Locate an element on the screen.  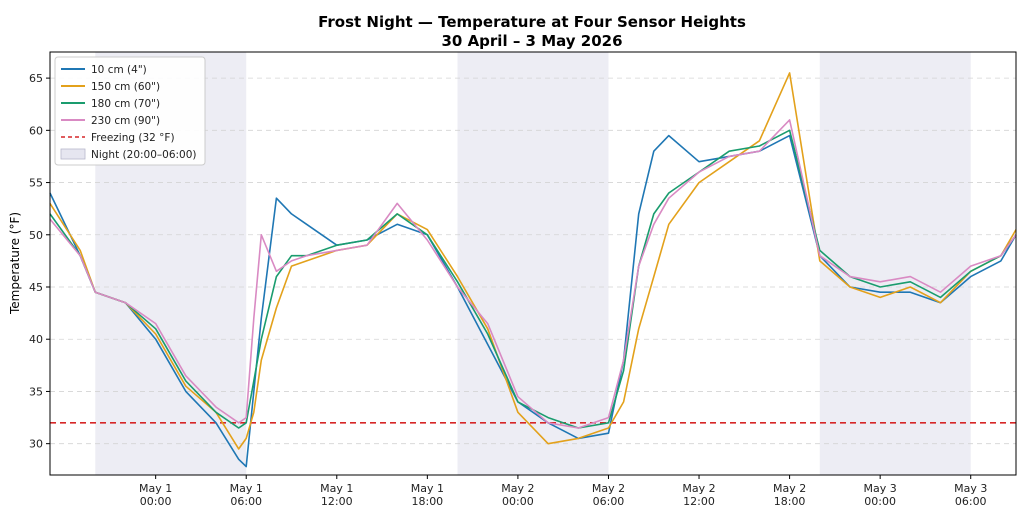
y-tick-label: 30 is located at coordinates (36, 444).